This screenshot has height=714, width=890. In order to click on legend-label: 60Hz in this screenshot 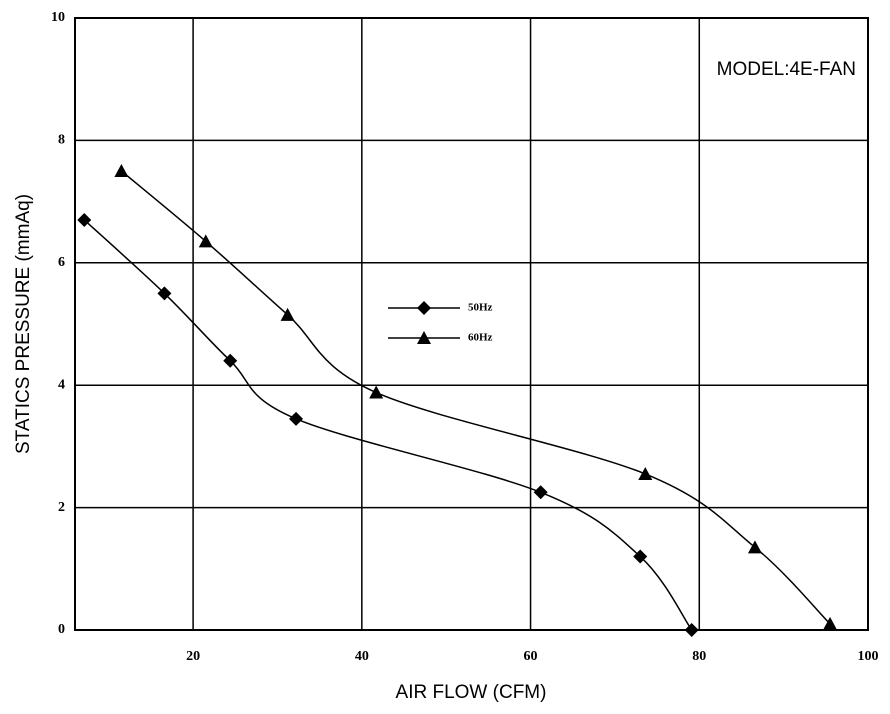, I will do `click(480, 338)`.